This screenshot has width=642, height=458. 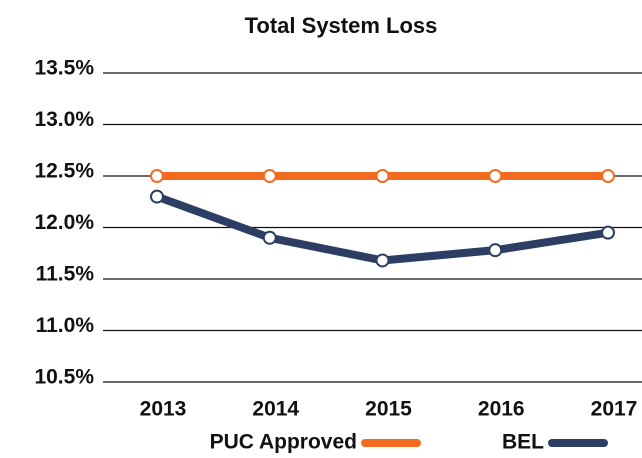 I want to click on legend-label: BEL, so click(x=523, y=442).